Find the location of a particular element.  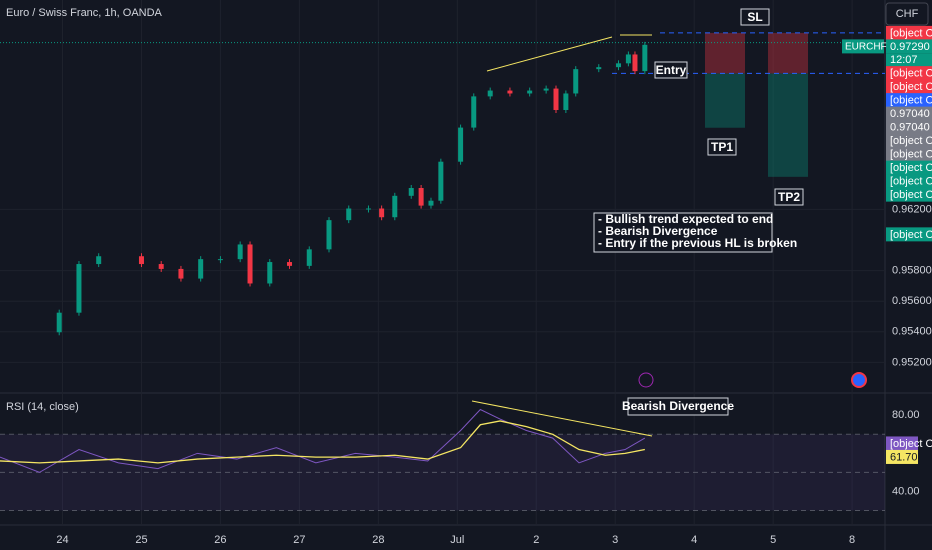

rsi-tag-label: 61.70 is located at coordinates (904, 457).